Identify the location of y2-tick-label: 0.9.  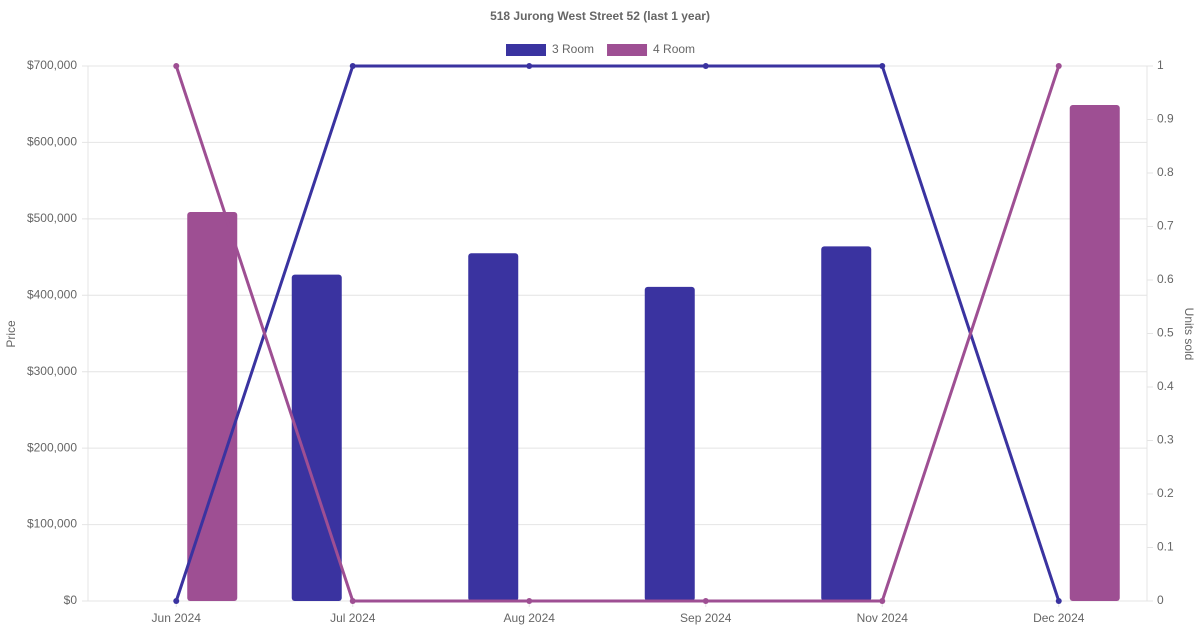
(1165, 119).